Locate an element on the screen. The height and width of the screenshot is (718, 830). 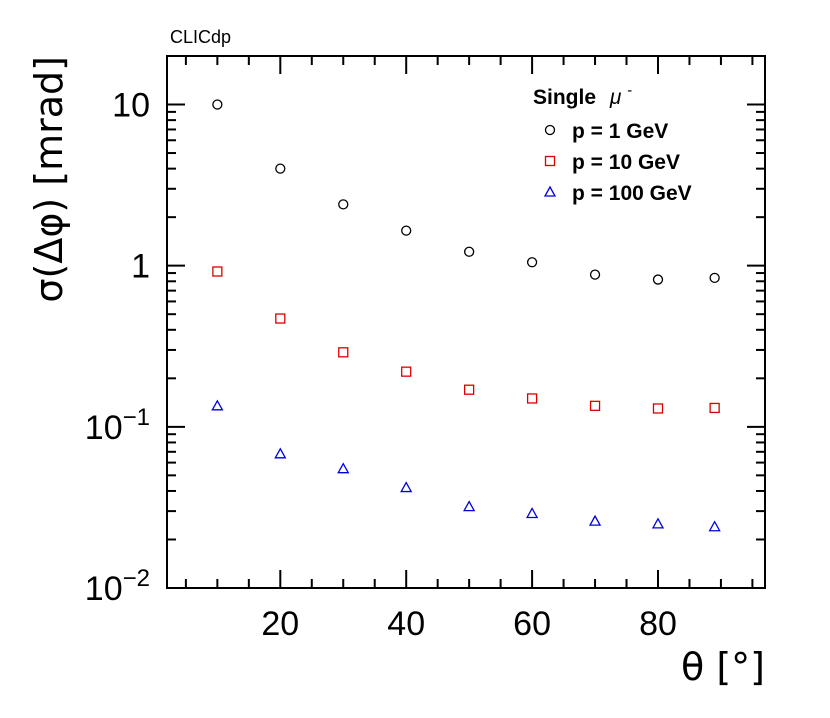
y-tick-label-exponent: −1 is located at coordinates (136, 417).